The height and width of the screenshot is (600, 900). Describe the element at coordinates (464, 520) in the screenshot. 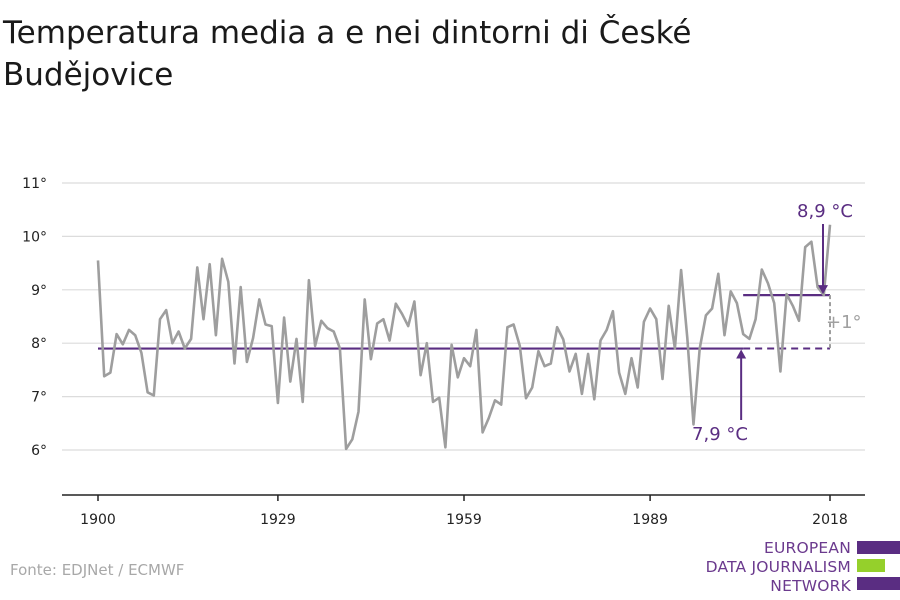

I see `x-tick-label: 1959` at that location.